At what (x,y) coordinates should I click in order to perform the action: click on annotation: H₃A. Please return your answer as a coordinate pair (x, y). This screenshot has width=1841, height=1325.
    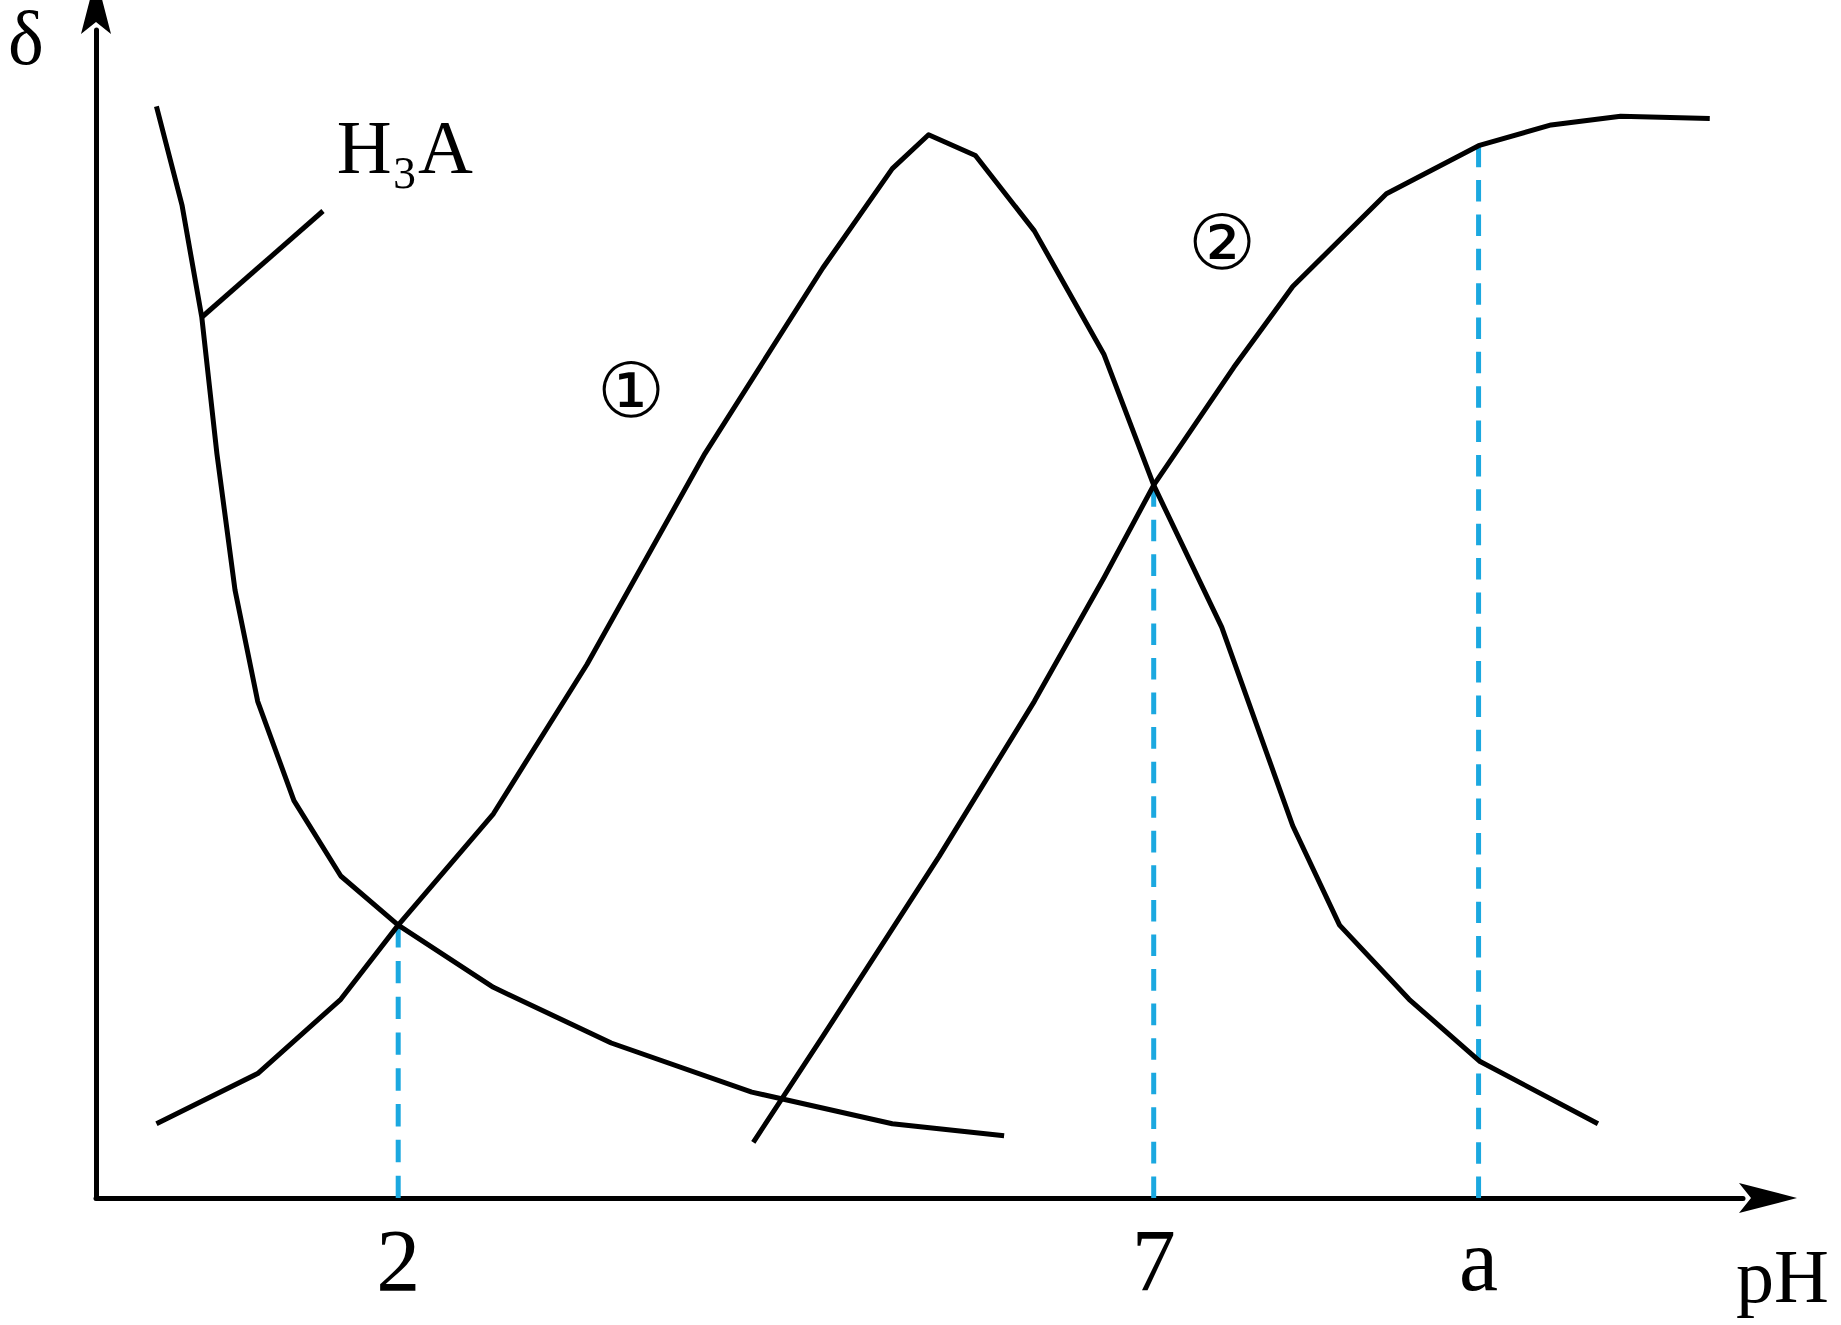
    Looking at the image, I should click on (404, 147).